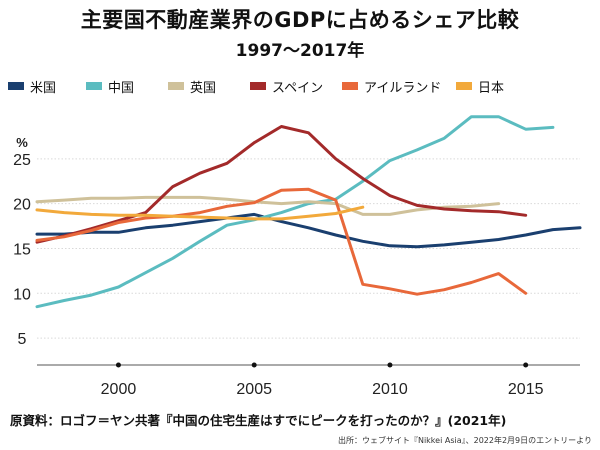  I want to click on x-tick-label: 2005, so click(254, 389).